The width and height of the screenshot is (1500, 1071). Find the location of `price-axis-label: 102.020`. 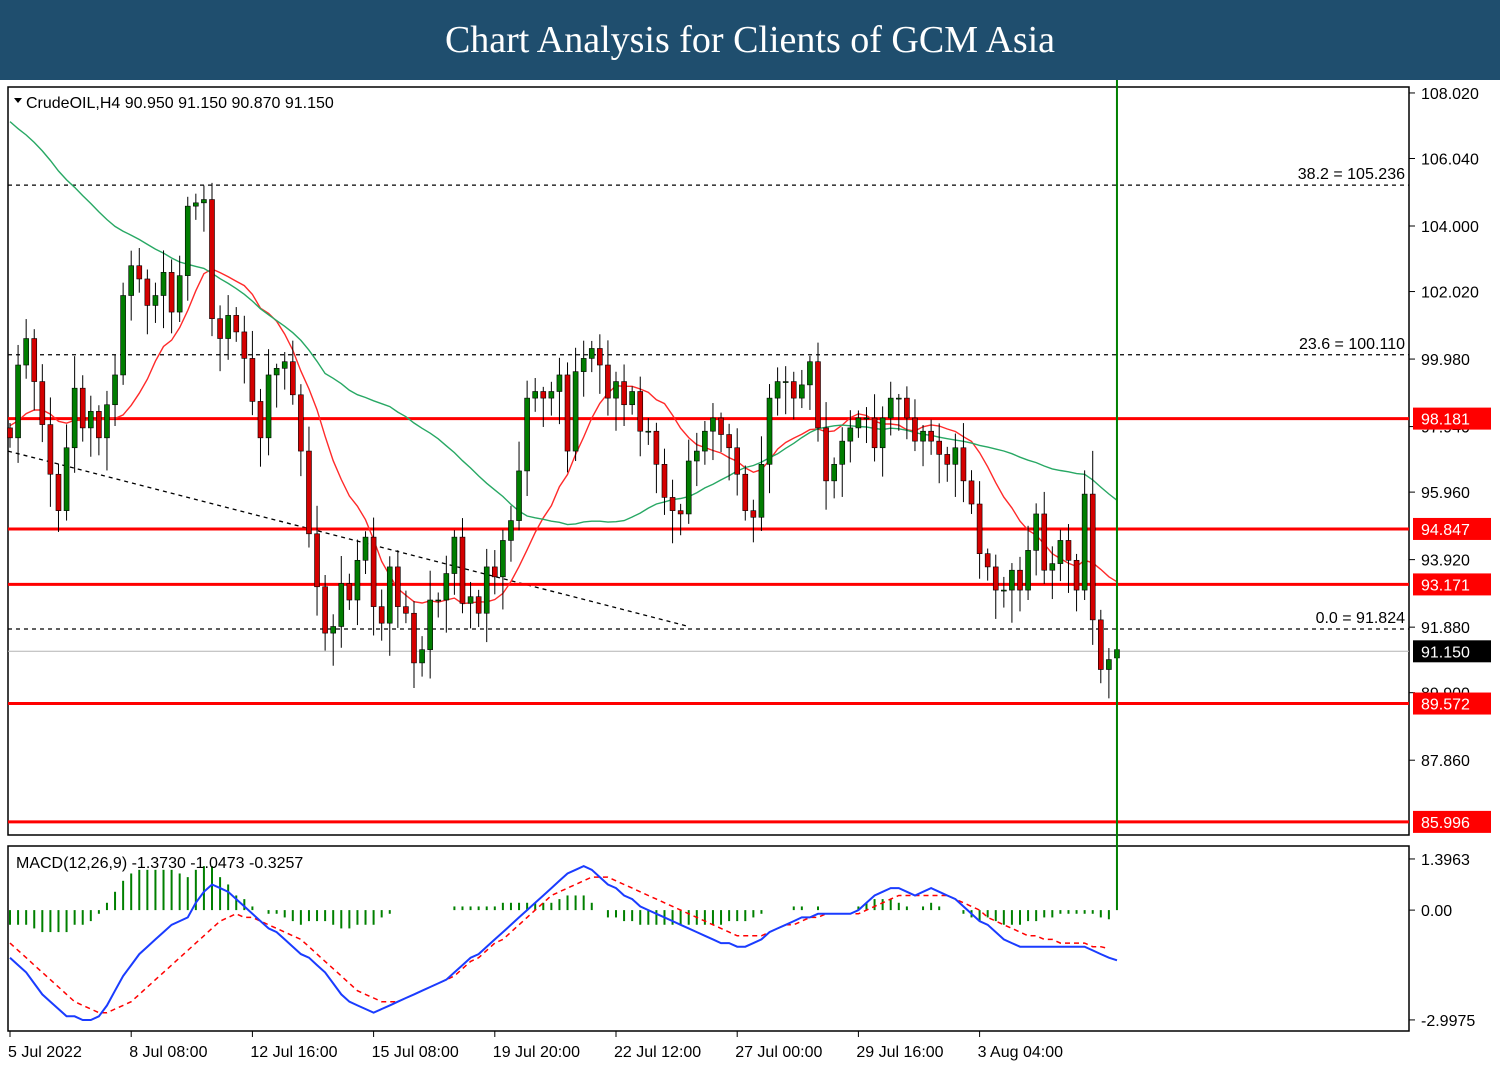

price-axis-label: 102.020 is located at coordinates (1450, 293).